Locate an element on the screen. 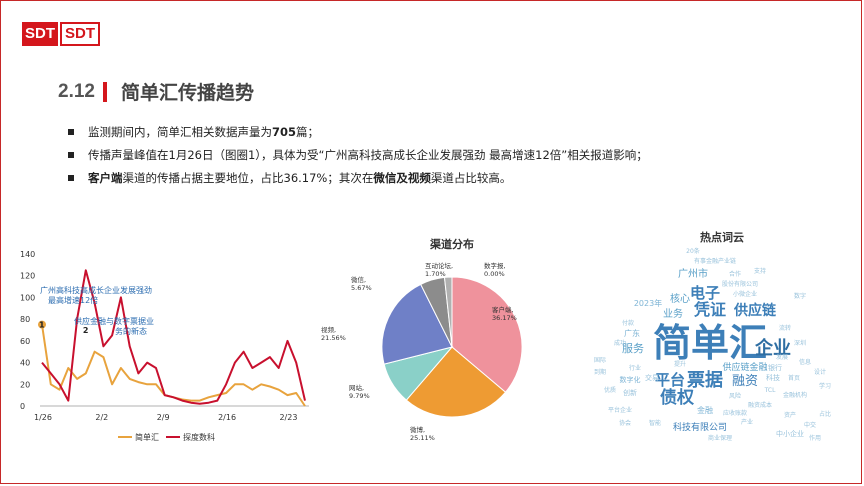 This screenshot has width=864, height=486. sdt-logo: SDT SDT is located at coordinates (61, 34).